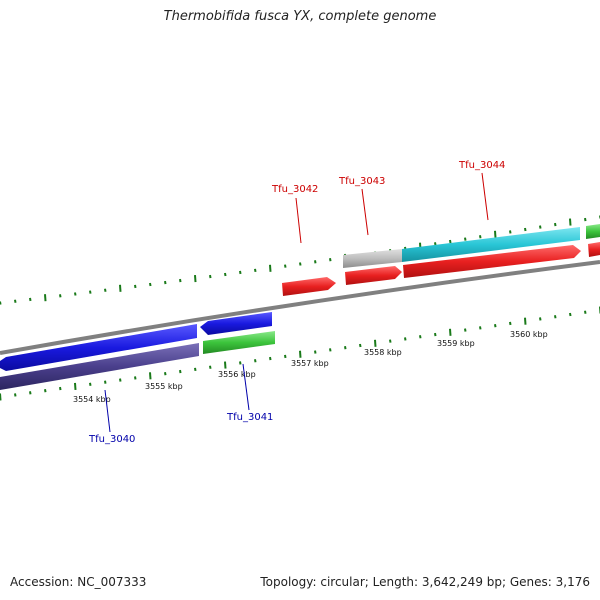 The image size is (600, 600). What do you see at coordinates (372, 258) in the screenshot?
I see `upper-feature-grey` at bounding box center [372, 258].